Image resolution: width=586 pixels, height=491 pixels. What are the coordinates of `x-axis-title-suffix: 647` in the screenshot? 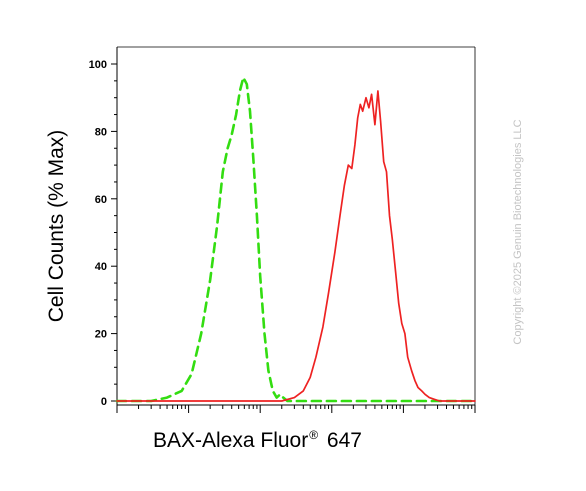 It's located at (341, 440).